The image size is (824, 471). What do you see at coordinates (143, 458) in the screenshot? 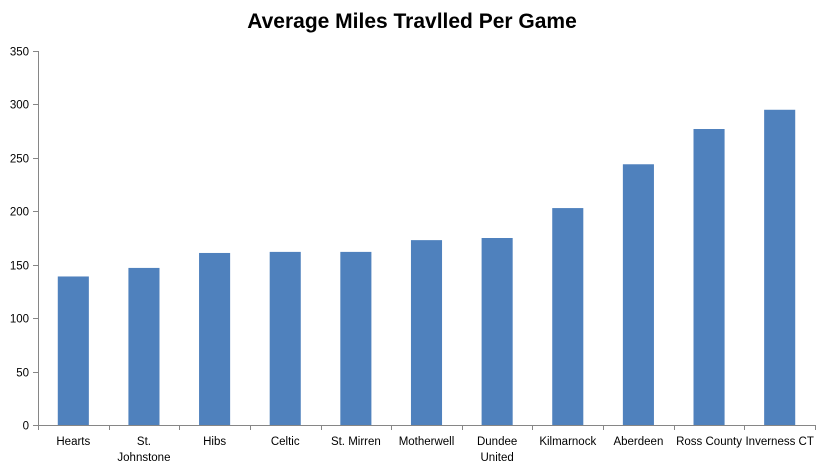
I see `x-category-label: Johnstone` at bounding box center [143, 458].